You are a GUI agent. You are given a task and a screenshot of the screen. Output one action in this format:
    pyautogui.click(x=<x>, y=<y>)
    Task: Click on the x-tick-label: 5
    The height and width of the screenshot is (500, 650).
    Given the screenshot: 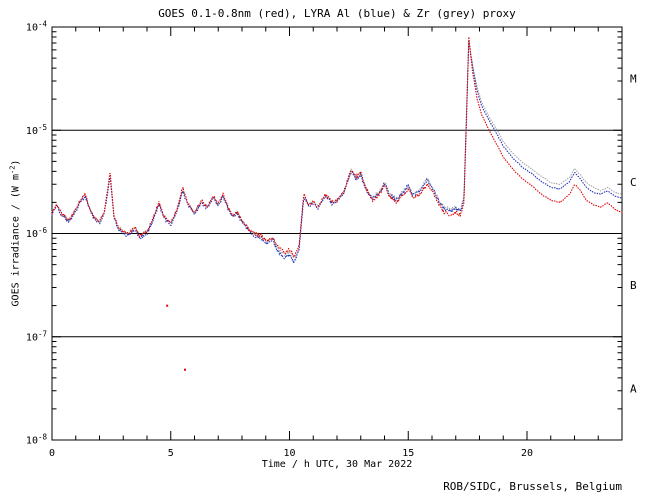 What is the action you would take?
    pyautogui.click(x=171, y=453)
    